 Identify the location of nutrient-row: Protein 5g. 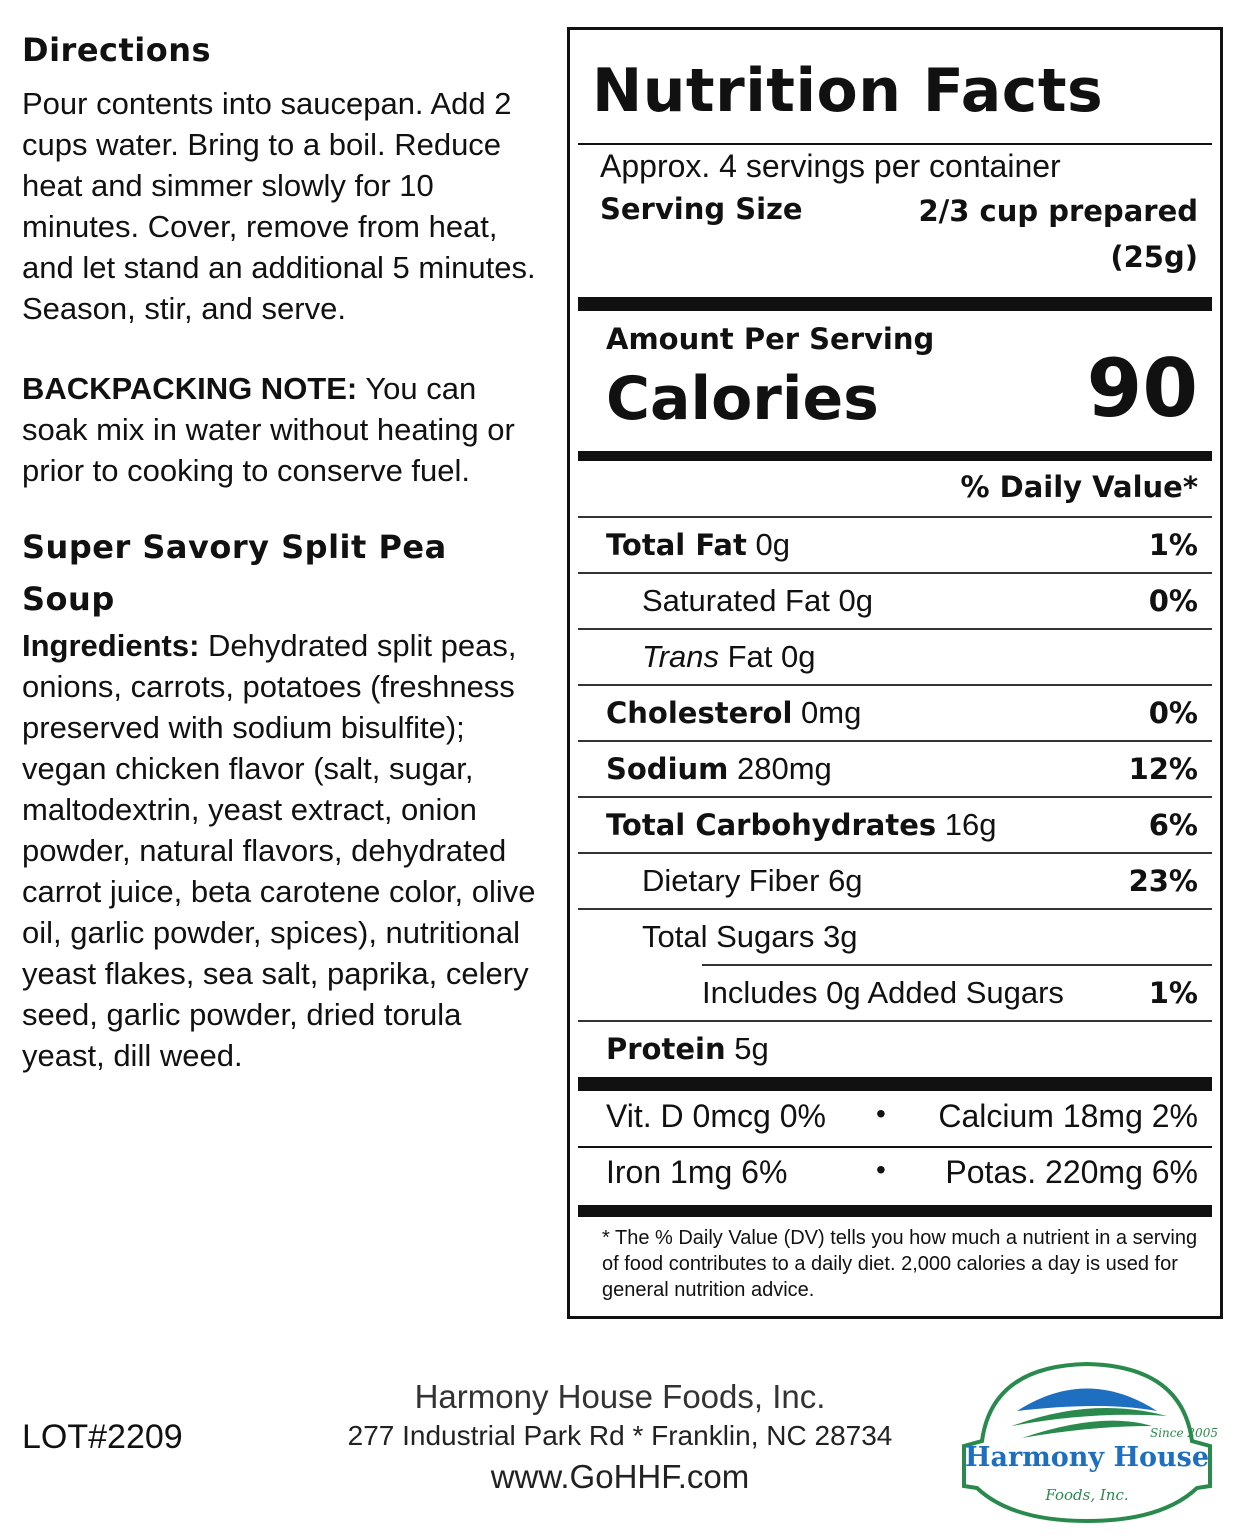
(895, 1048).